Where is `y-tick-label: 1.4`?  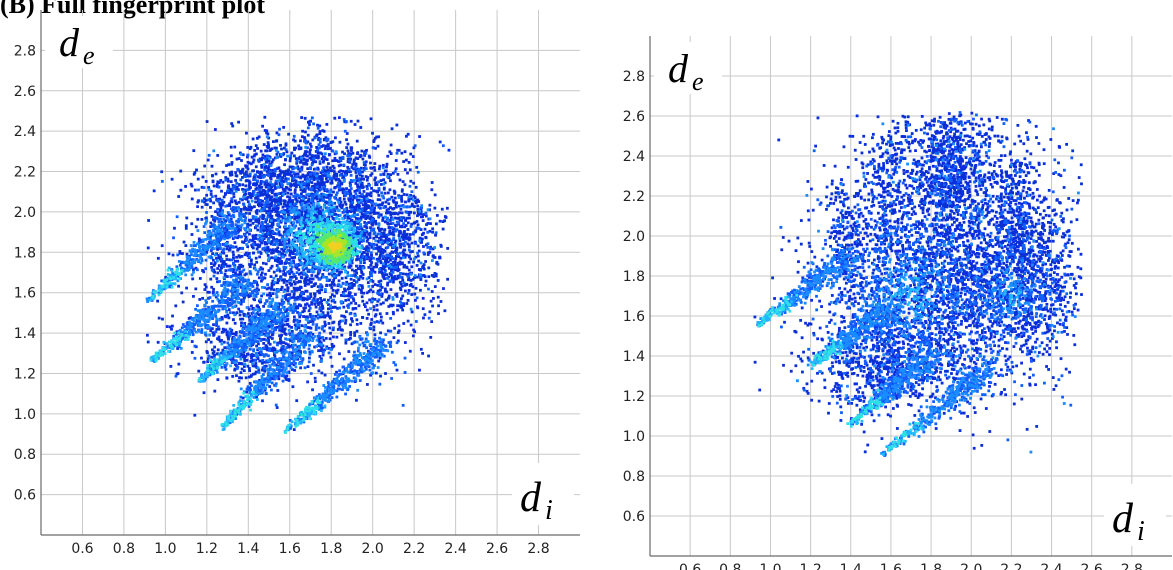 y-tick-label: 1.4 is located at coordinates (25, 334).